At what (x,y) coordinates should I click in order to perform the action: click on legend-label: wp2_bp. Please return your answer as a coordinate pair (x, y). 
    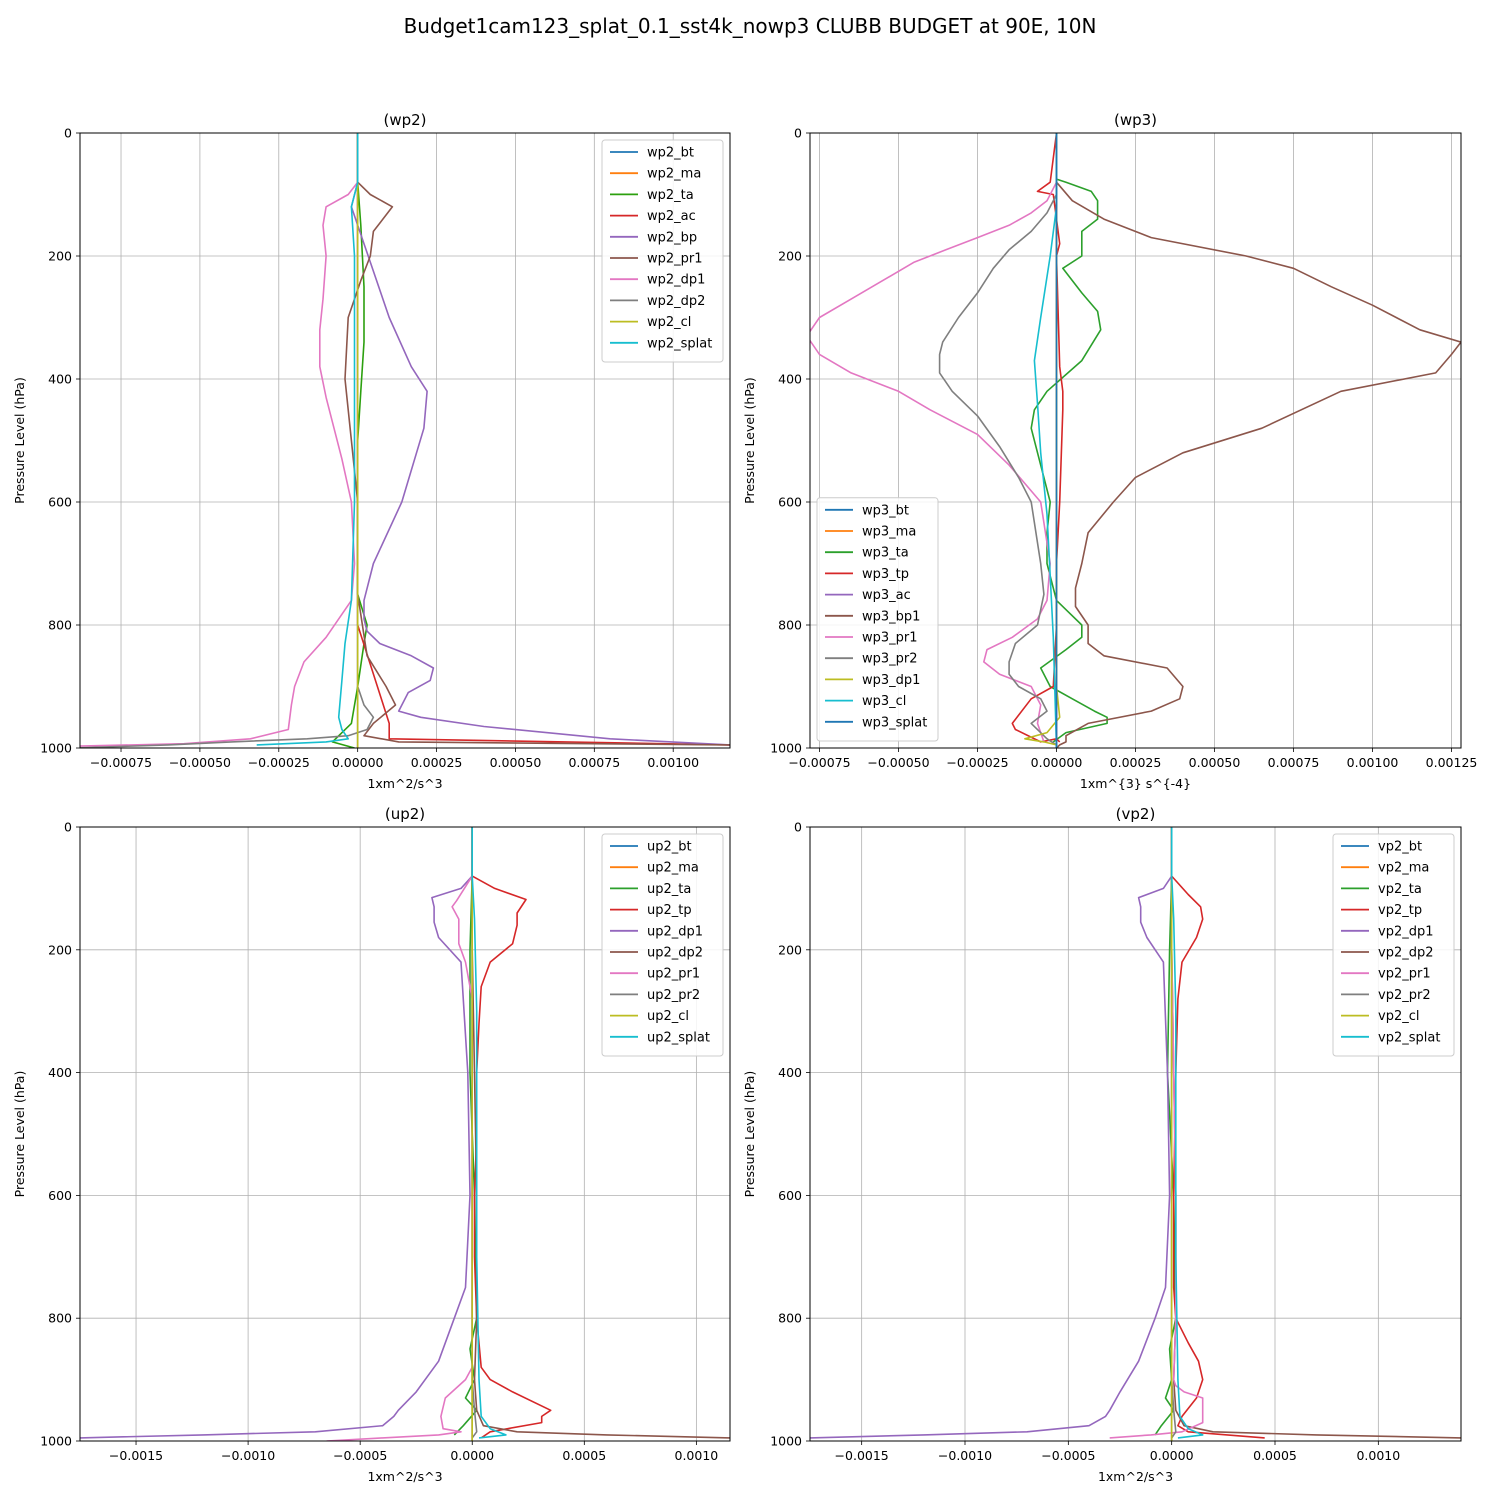
    Looking at the image, I should click on (672, 237).